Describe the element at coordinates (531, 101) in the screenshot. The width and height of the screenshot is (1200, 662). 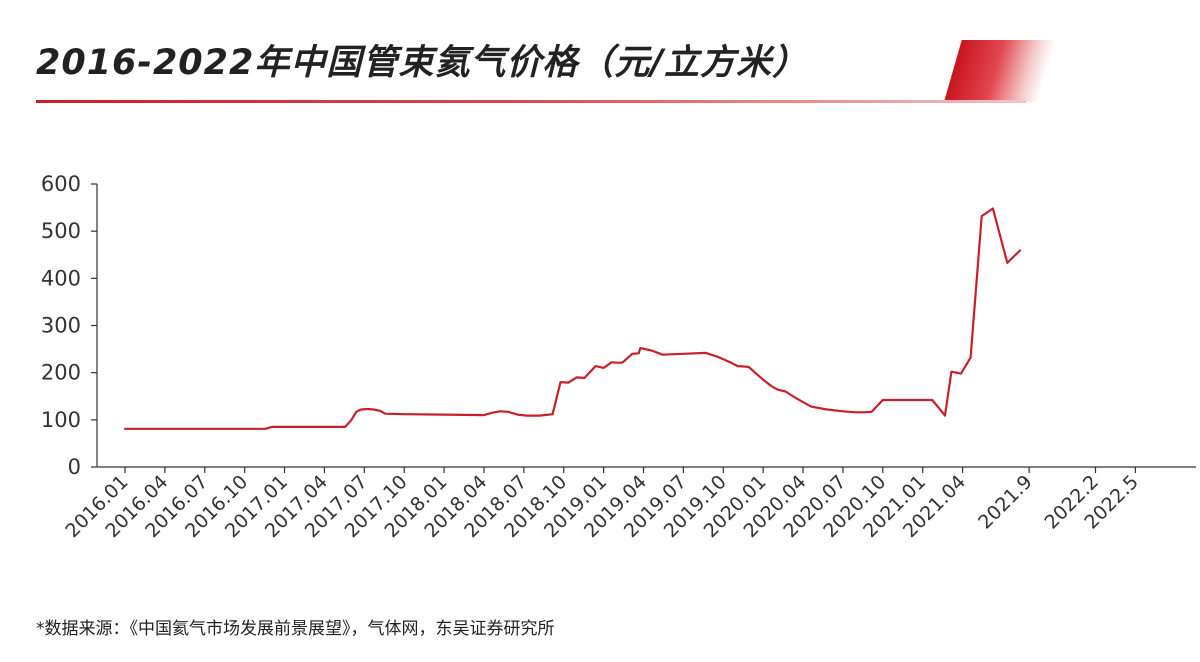
I see `title-underline` at that location.